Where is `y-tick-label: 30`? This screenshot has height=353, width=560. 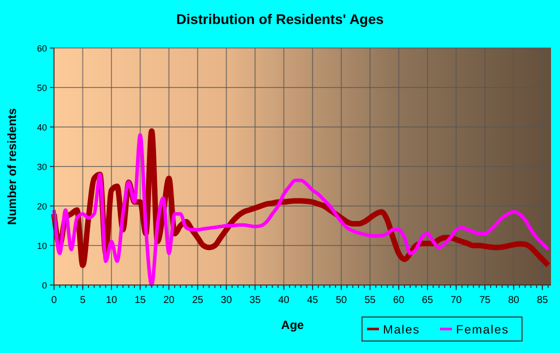 y-tick-label: 30 is located at coordinates (41, 167).